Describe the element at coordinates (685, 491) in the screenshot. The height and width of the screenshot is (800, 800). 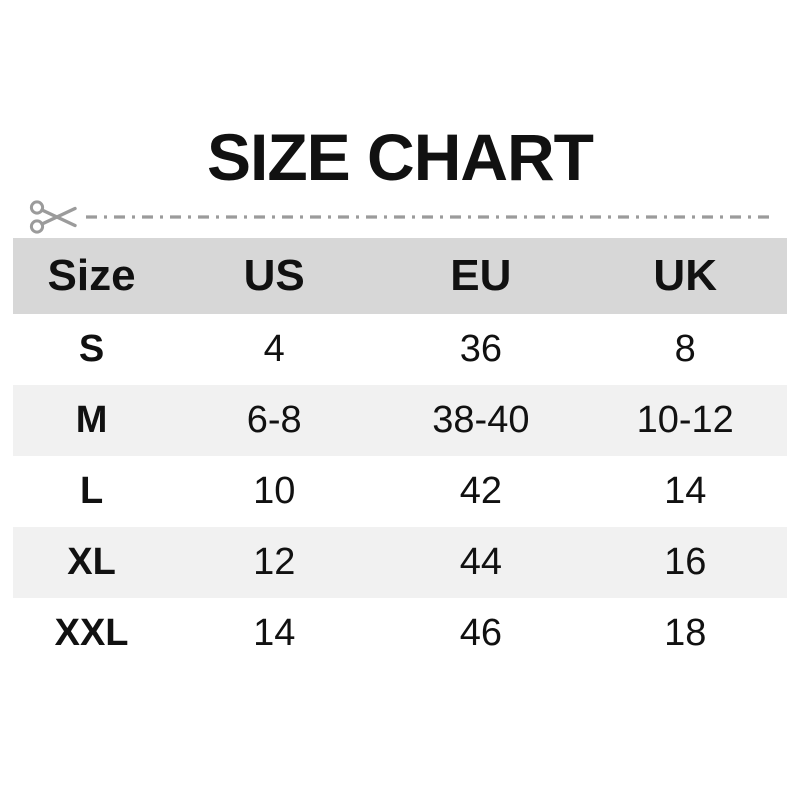
I see `uk-cell: 14` at that location.